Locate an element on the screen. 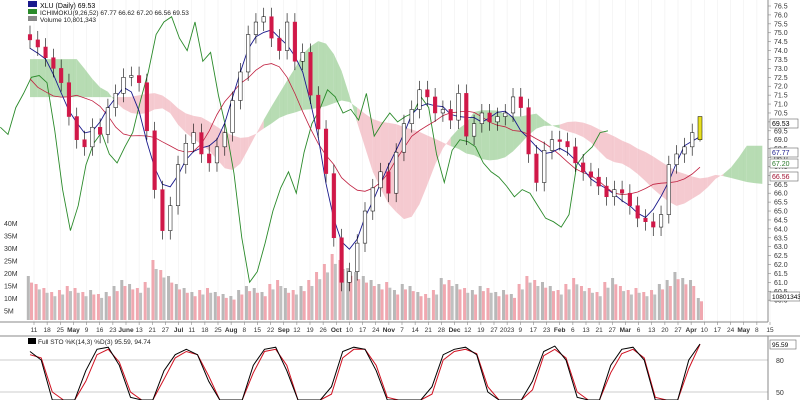  volume-last-callout: 10801343 is located at coordinates (784, 296).